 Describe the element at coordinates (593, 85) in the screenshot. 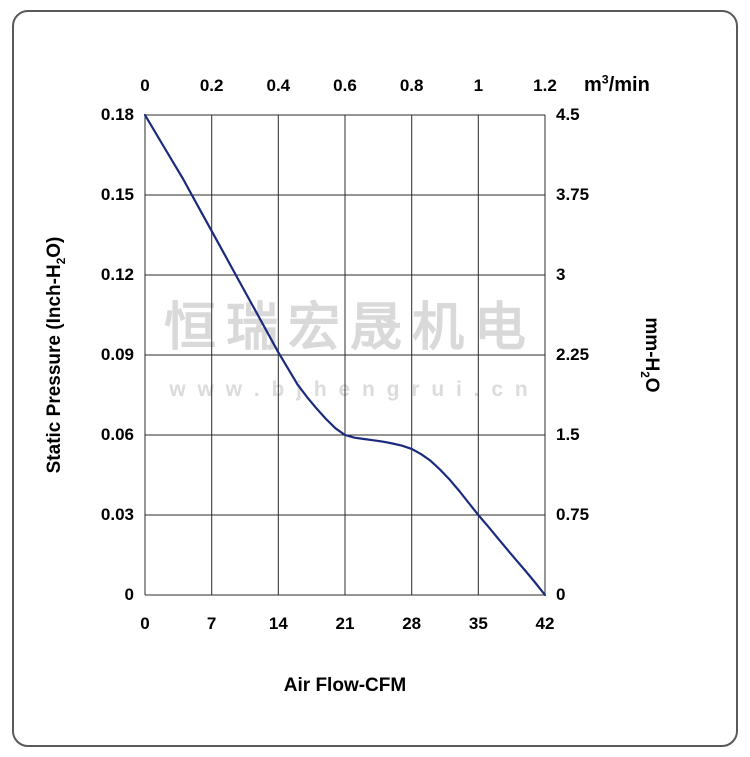

I see `top-axis-unit-pre: m` at that location.